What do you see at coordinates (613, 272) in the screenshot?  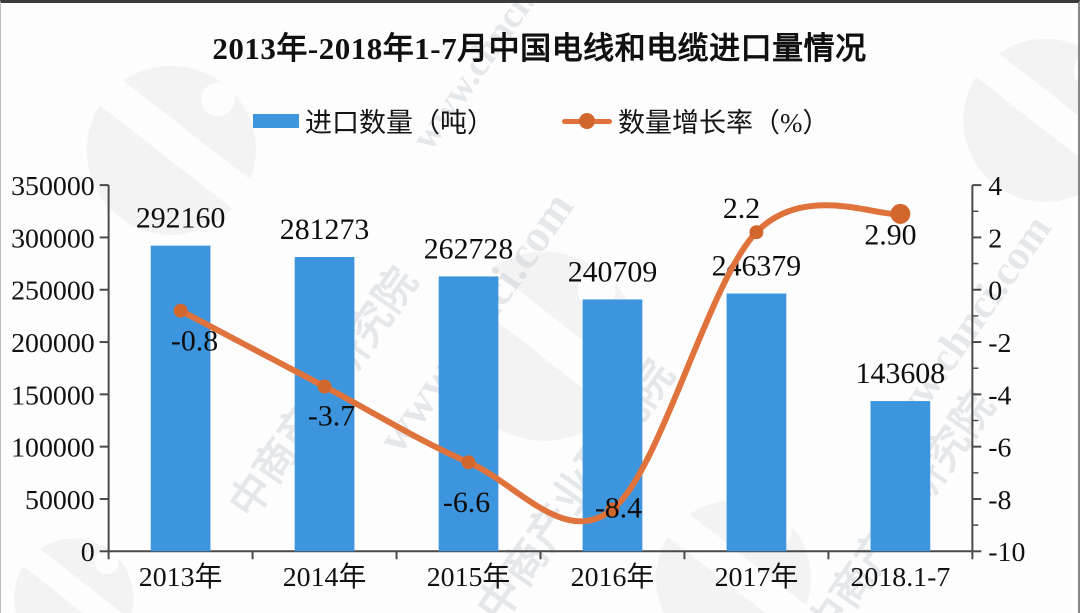 I see `bar-value-label: 240709` at bounding box center [613, 272].